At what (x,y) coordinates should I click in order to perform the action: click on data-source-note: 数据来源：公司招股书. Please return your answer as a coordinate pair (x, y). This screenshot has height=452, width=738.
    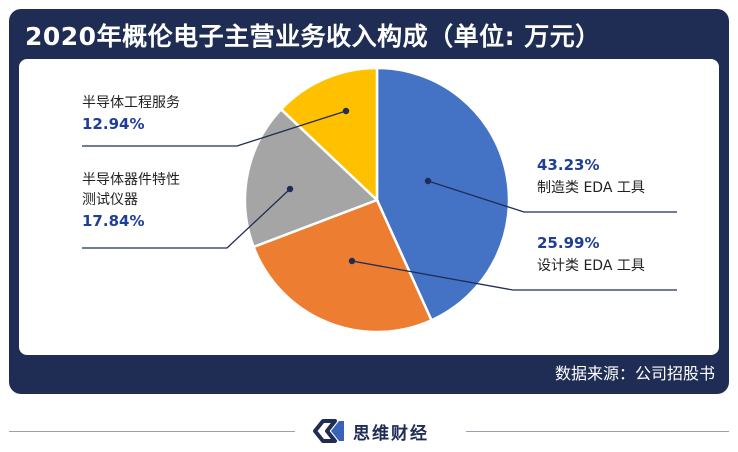
    Looking at the image, I should click on (634, 373).